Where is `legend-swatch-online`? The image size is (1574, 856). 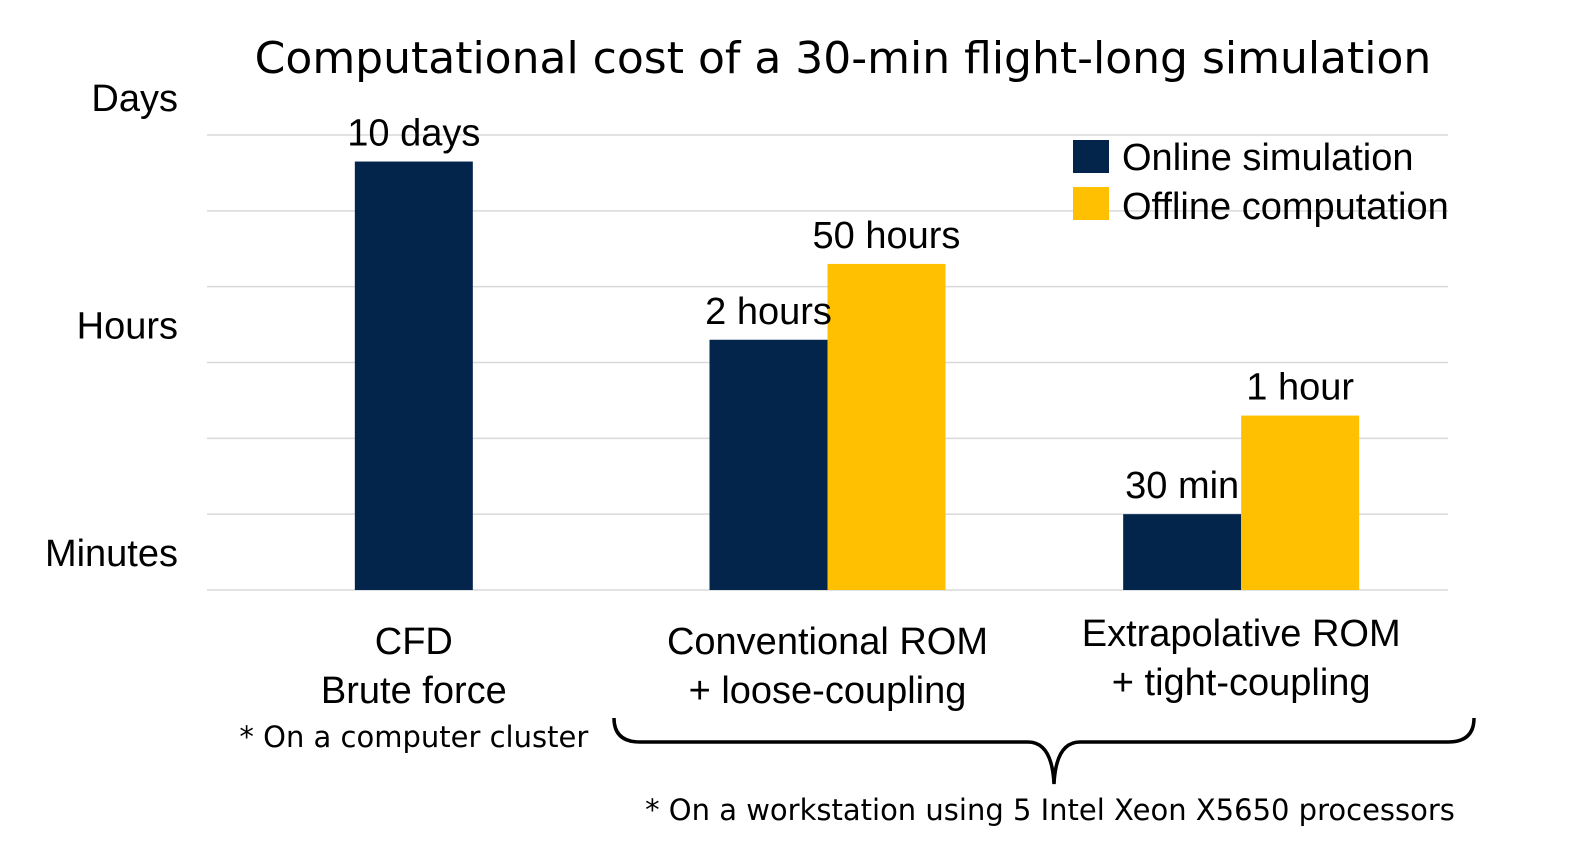
legend-swatch-online is located at coordinates (1091, 156).